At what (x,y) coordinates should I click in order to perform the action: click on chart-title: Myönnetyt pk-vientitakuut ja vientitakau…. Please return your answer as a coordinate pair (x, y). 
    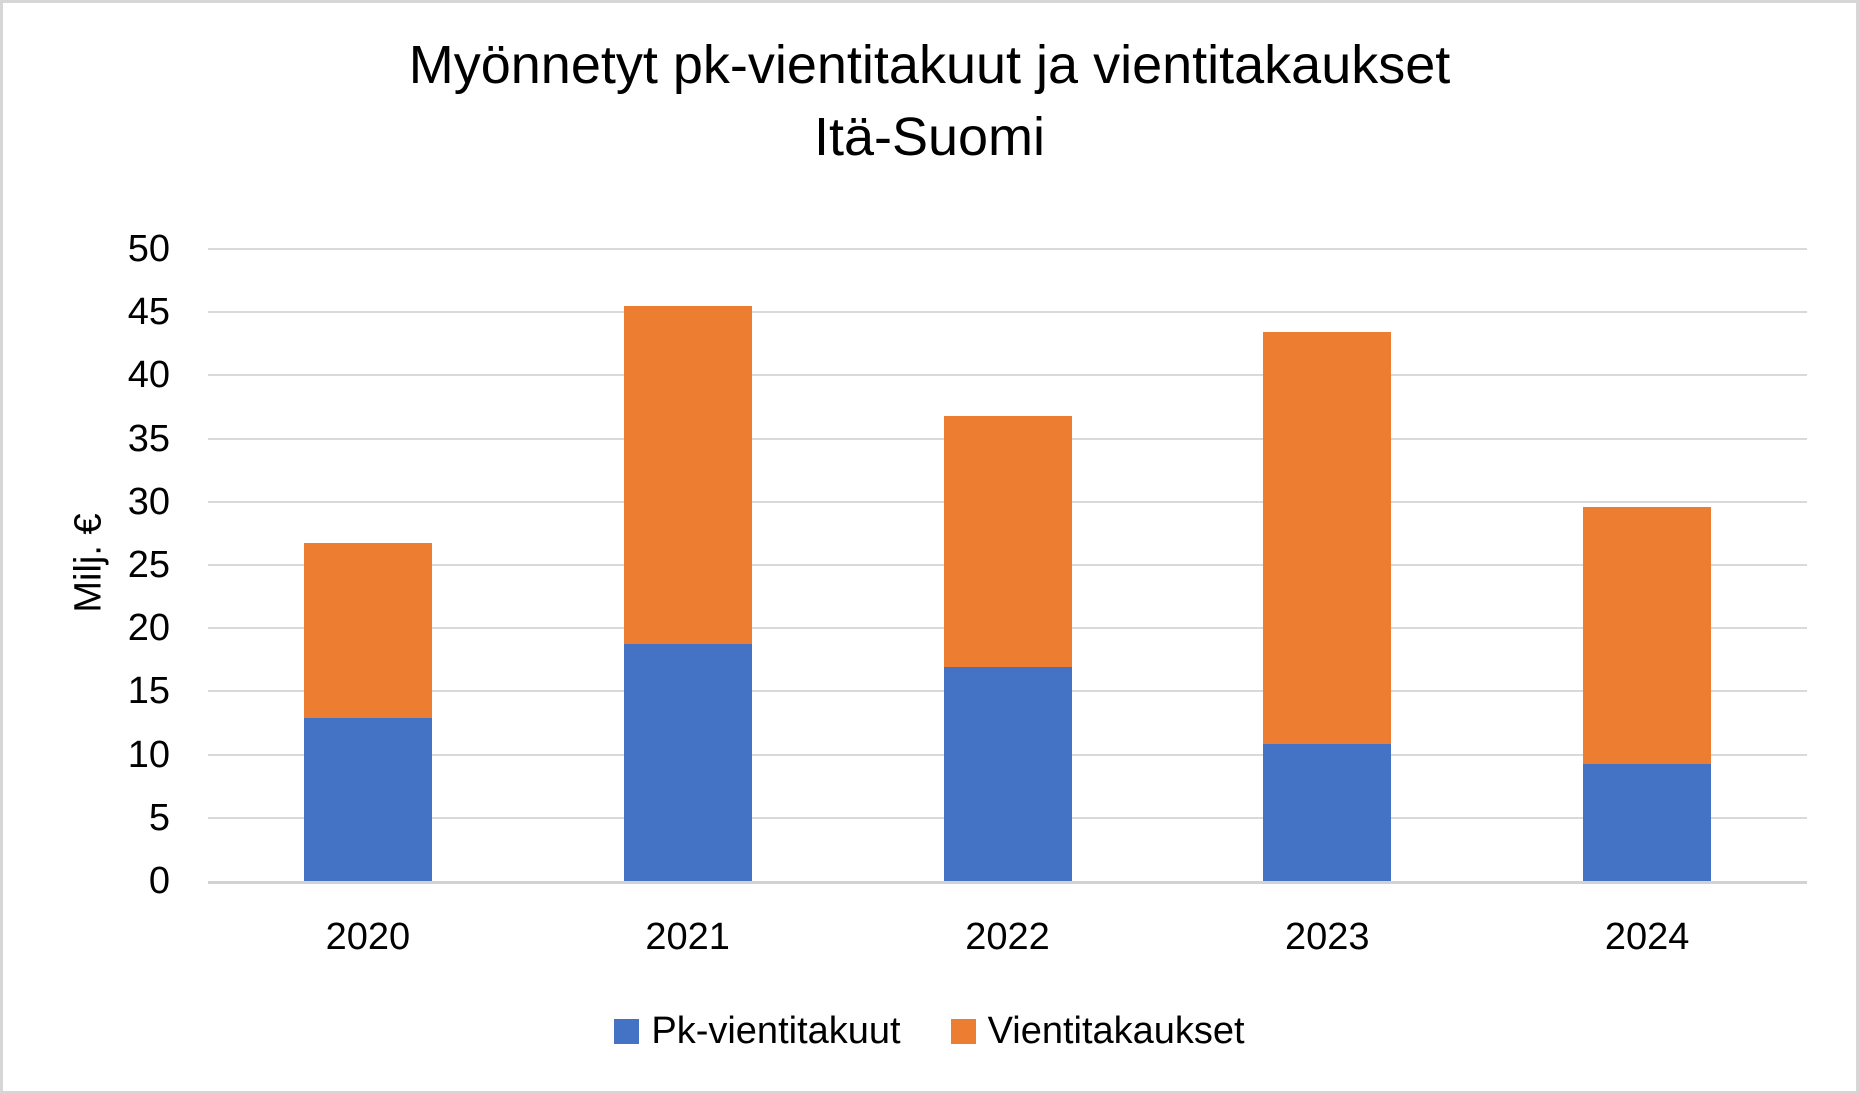
    Looking at the image, I should click on (929, 101).